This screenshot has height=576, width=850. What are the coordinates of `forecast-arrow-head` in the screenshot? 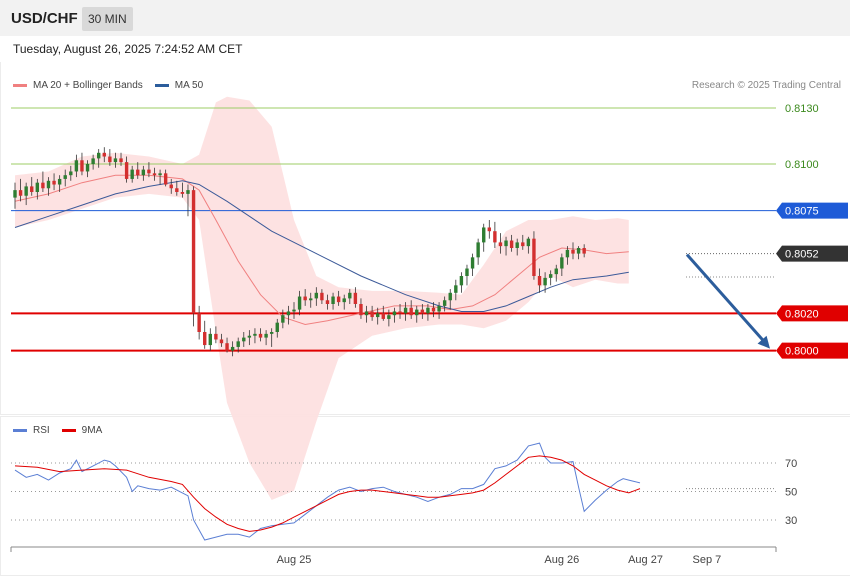 It's located at (763, 342).